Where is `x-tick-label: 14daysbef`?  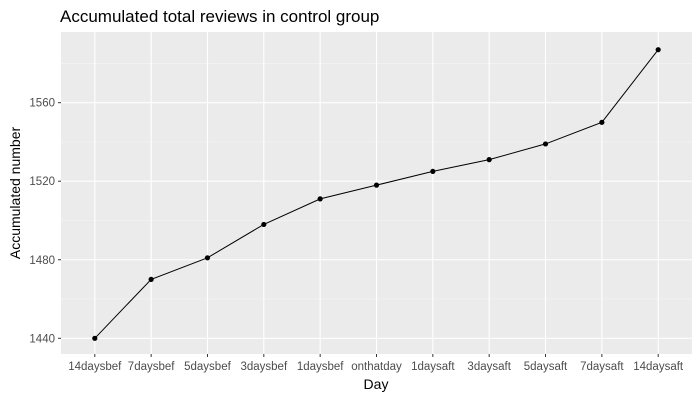
x-tick-label: 14daysbef is located at coordinates (95, 367).